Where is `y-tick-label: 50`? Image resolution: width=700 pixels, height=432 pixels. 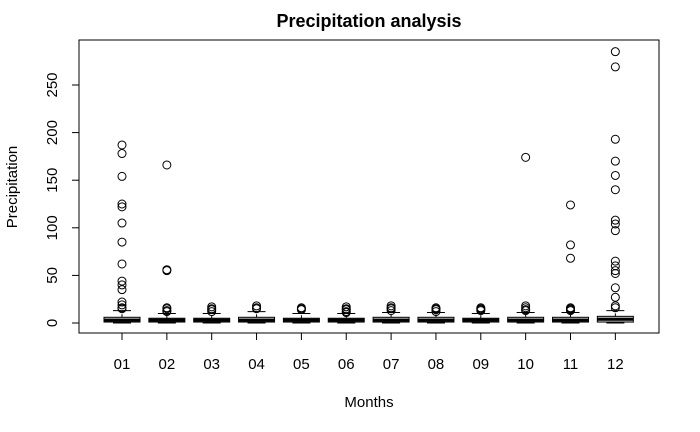
y-tick-label: 50 is located at coordinates (52, 275).